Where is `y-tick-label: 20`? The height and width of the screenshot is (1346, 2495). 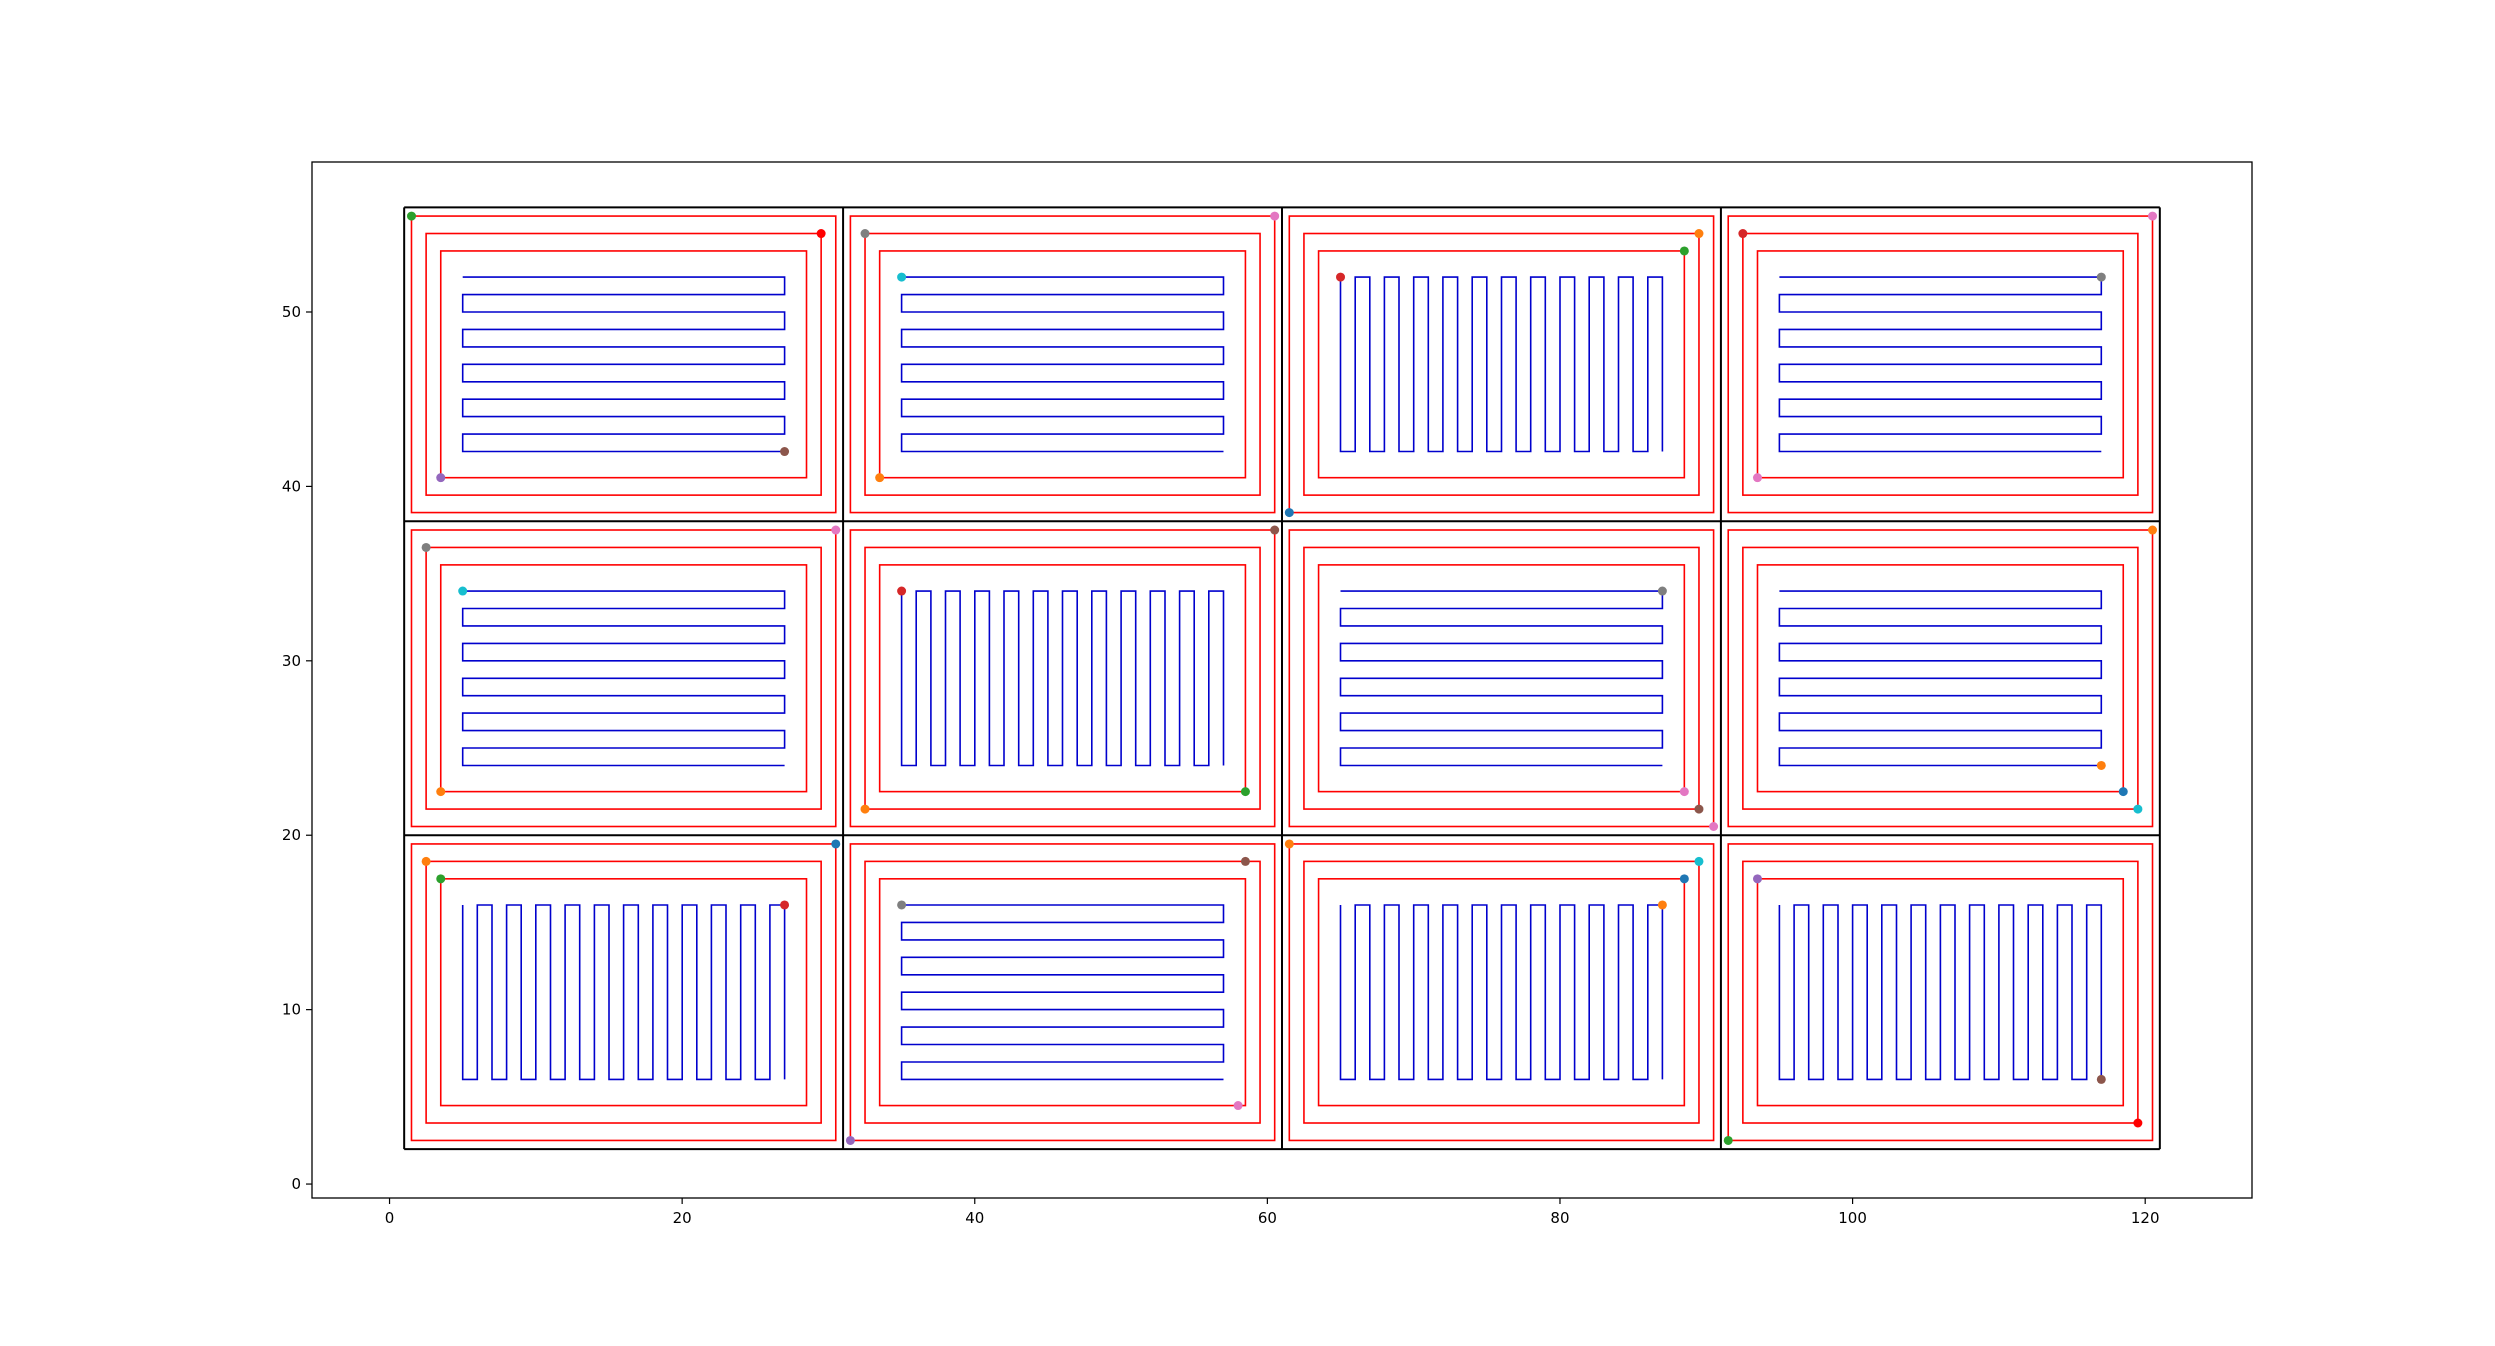 y-tick-label: 20 is located at coordinates (291, 835).